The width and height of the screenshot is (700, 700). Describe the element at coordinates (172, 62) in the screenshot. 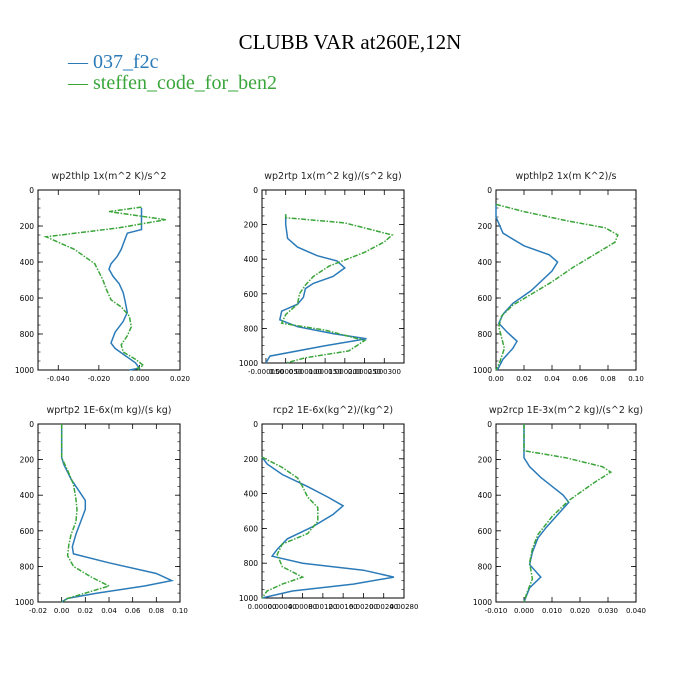

I see `legend-item-1: — 037_f2c` at that location.